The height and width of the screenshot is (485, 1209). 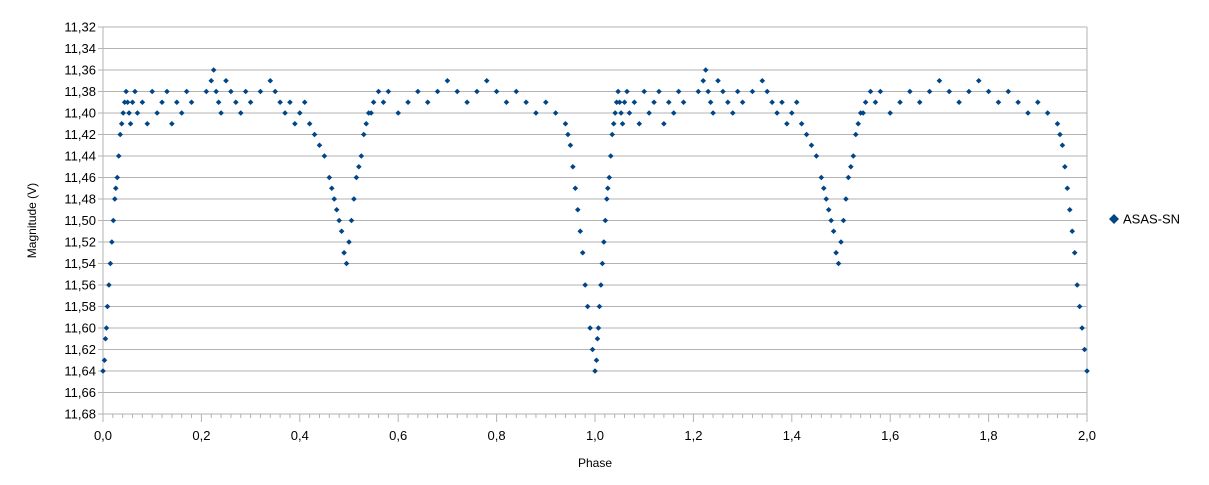 What do you see at coordinates (300, 435) in the screenshot?
I see `x-tick-label: 0,4` at bounding box center [300, 435].